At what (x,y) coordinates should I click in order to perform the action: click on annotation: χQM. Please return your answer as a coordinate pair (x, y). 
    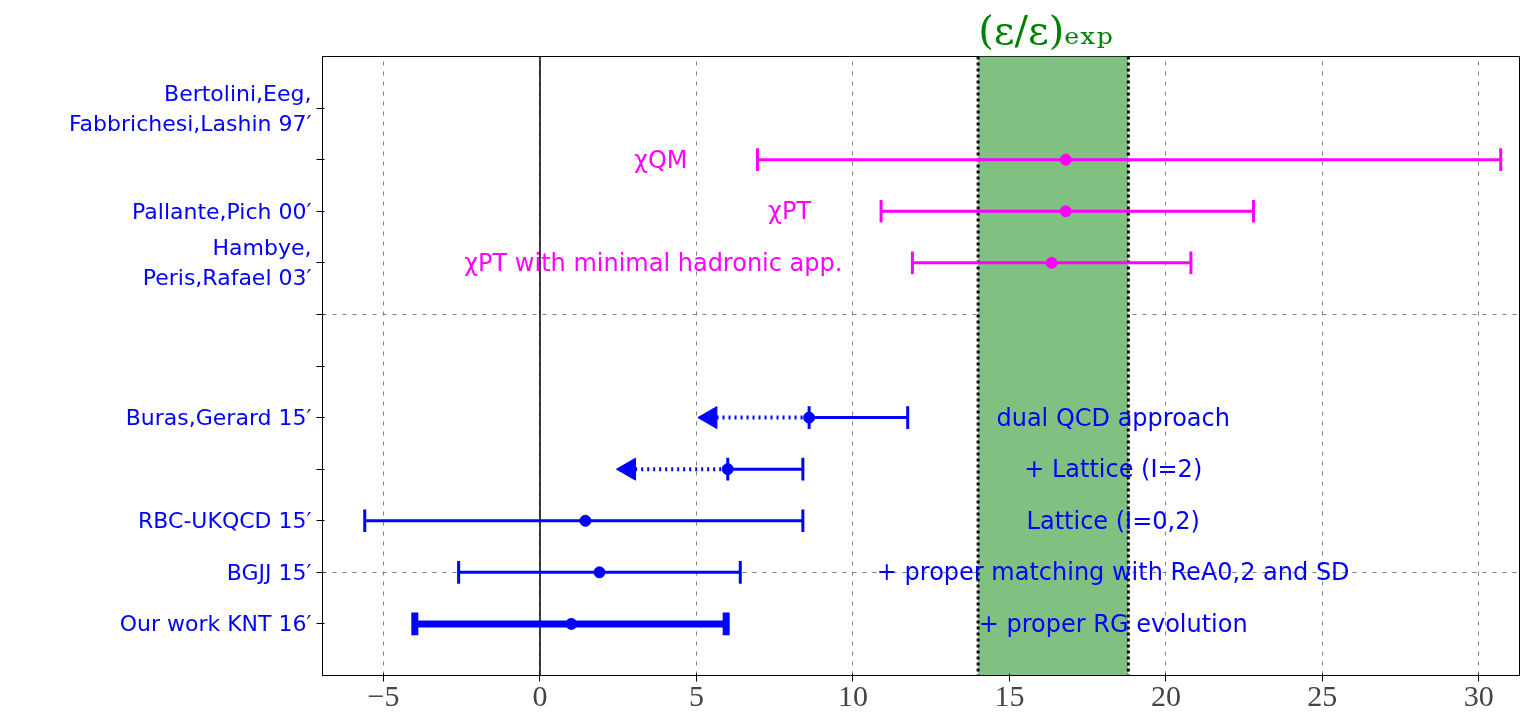
    Looking at the image, I should click on (661, 159).